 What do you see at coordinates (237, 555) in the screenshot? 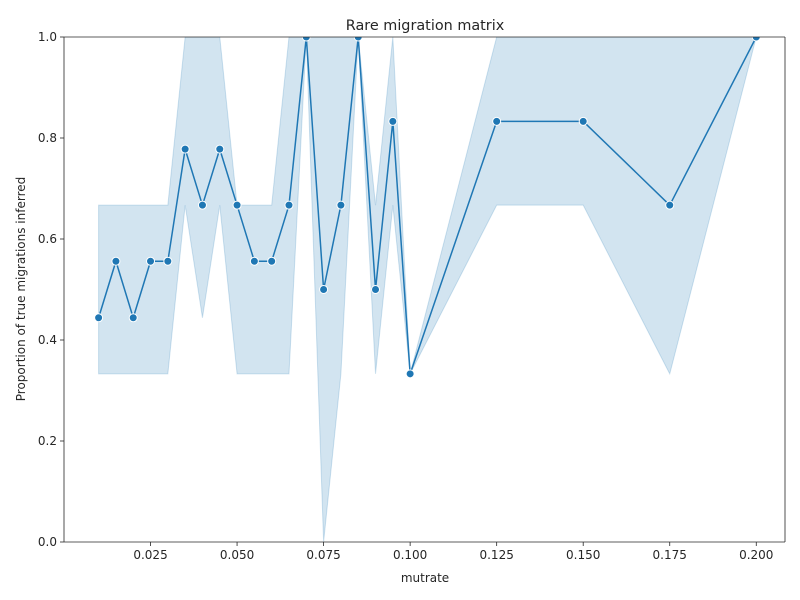
I see `x-tick-label: 0.050` at bounding box center [237, 555].